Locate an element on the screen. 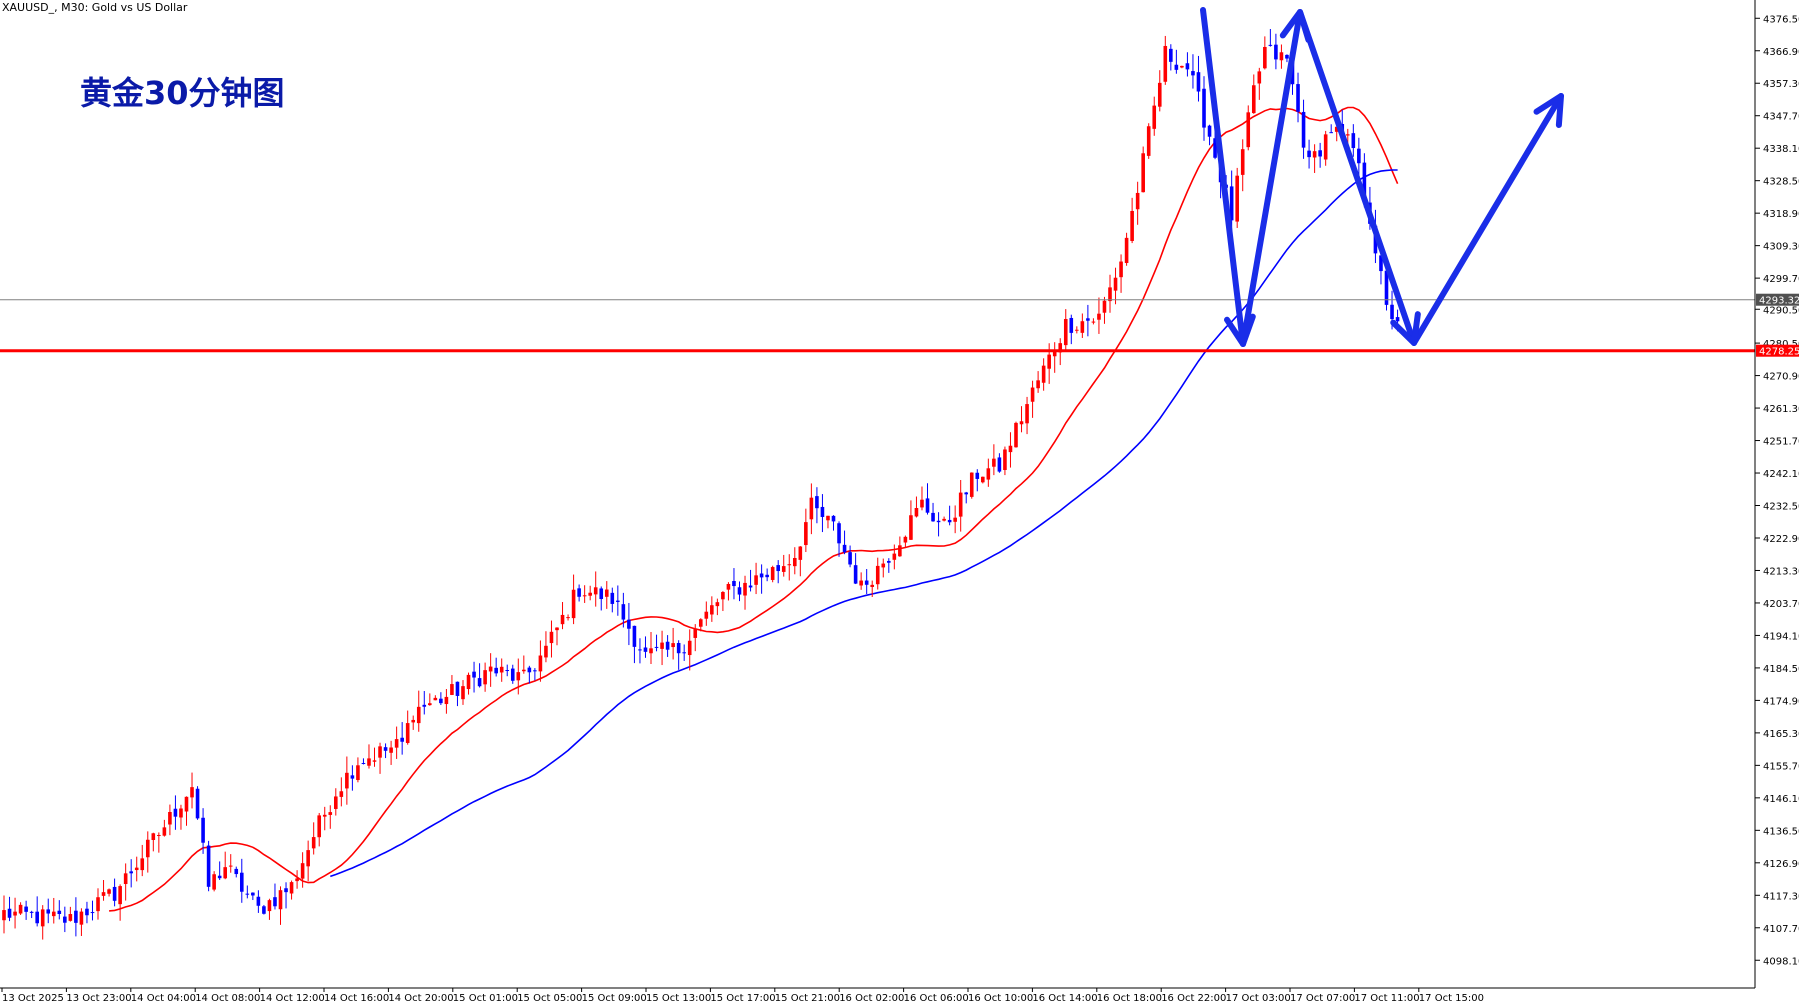  y-tick-label: 4107.70 is located at coordinates (1781, 929).